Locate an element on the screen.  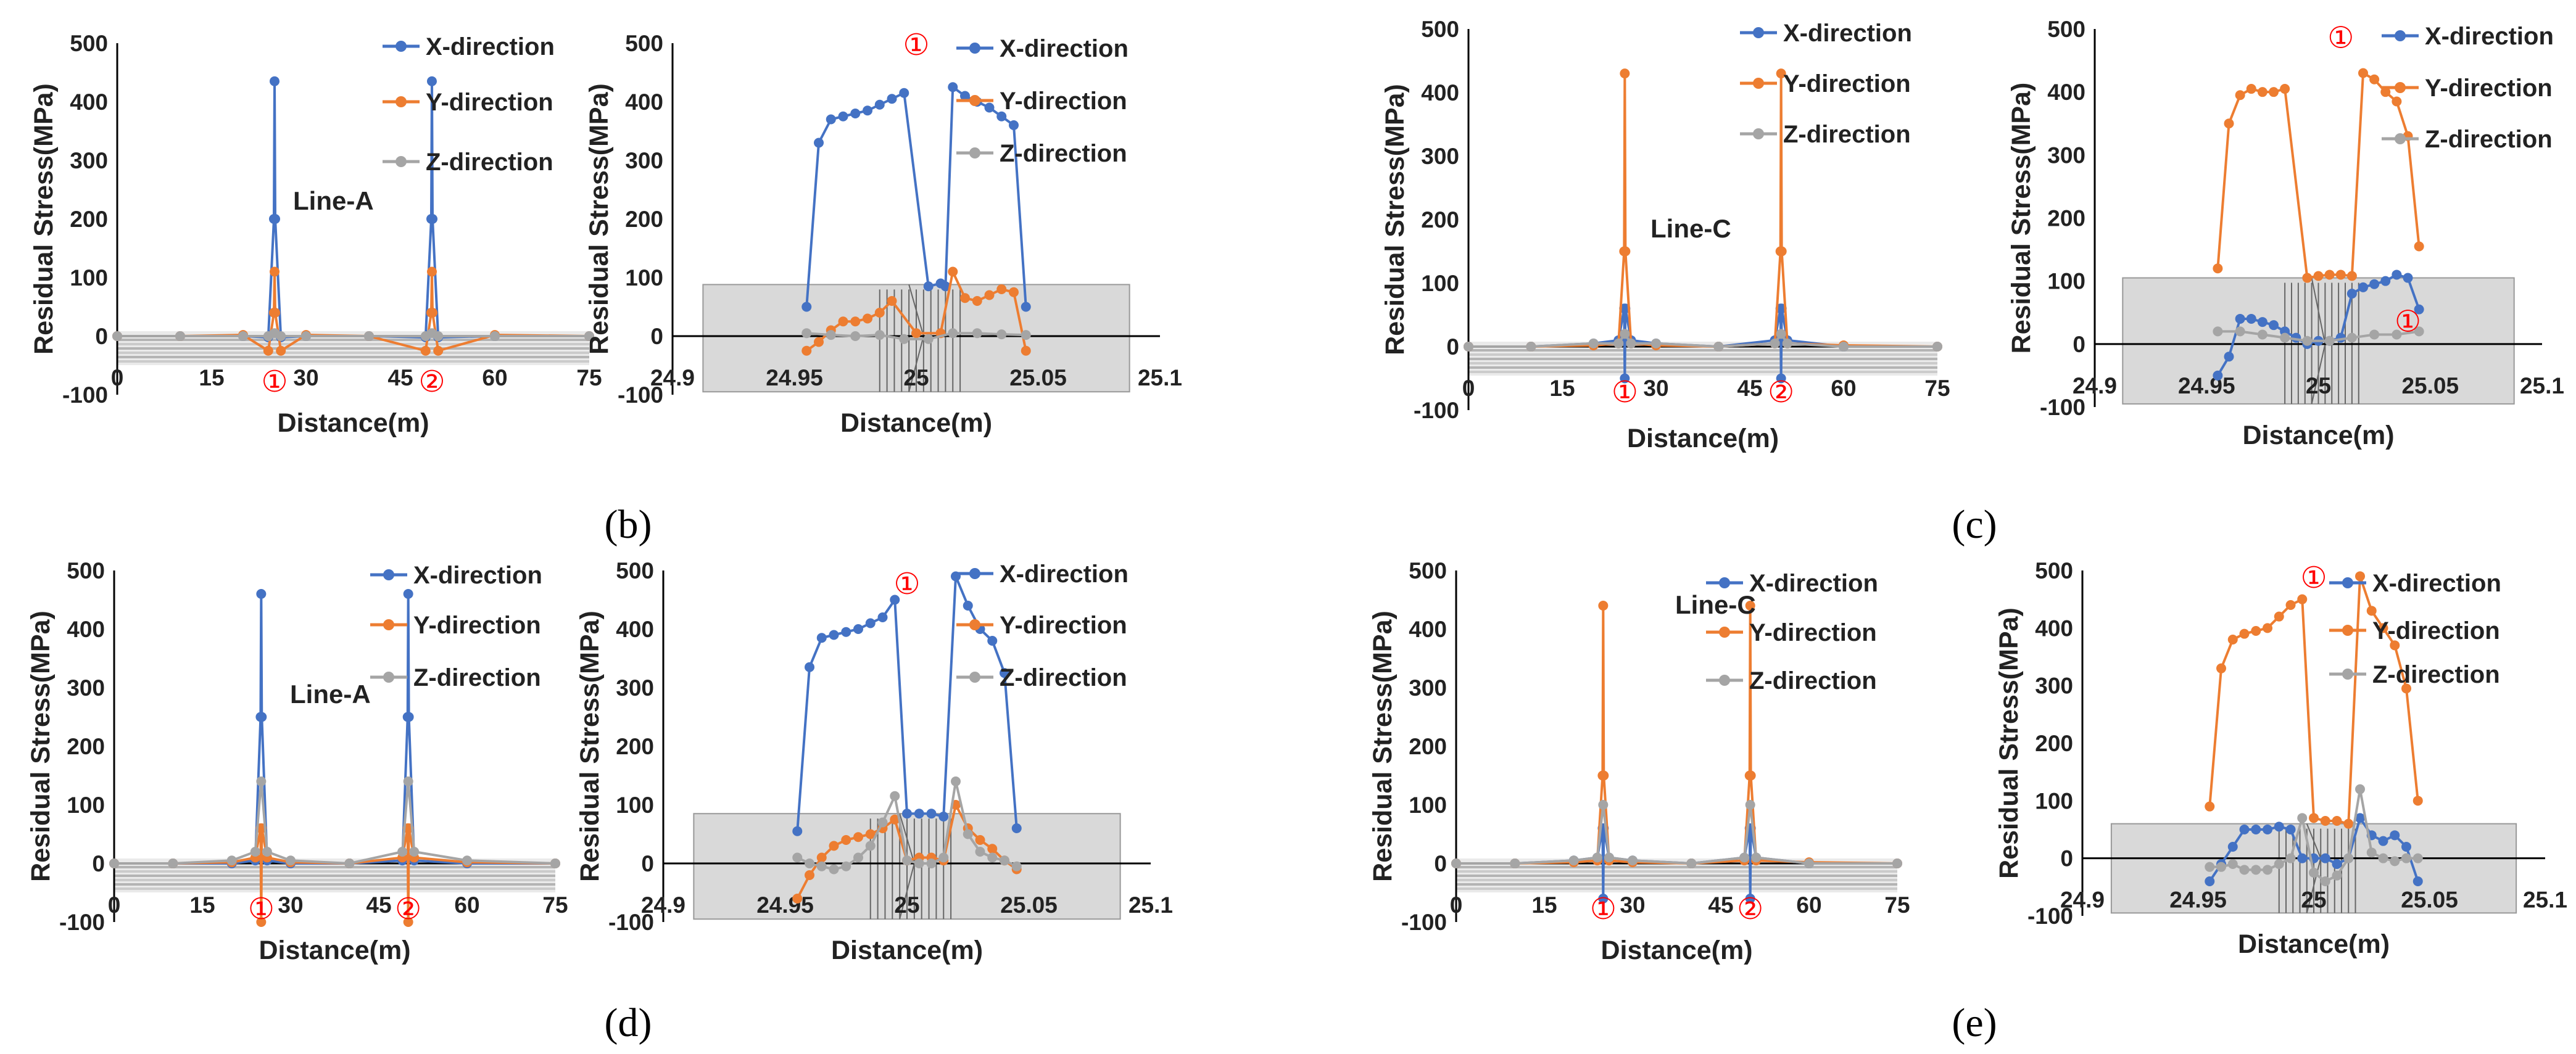
x-tick-label: 25.05 is located at coordinates (2429, 900).